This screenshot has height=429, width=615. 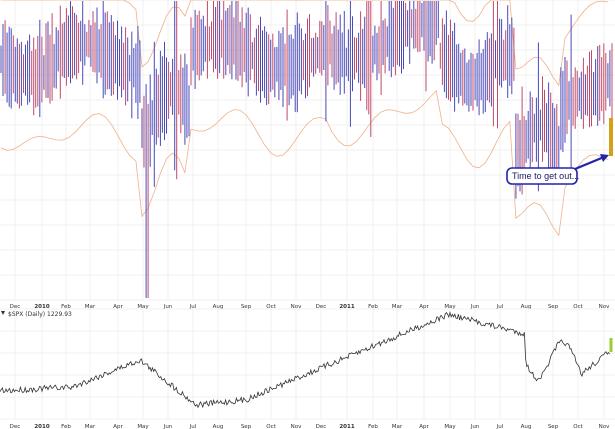 What do you see at coordinates (346, 307) in the screenshot?
I see `upper-x-tick-label: 2011` at bounding box center [346, 307].